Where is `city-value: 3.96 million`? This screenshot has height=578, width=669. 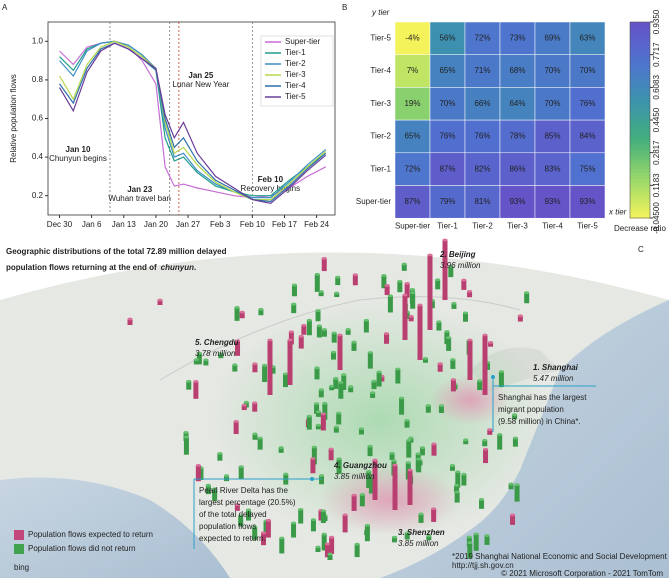
city-value: 3.96 million is located at coordinates (460, 265).